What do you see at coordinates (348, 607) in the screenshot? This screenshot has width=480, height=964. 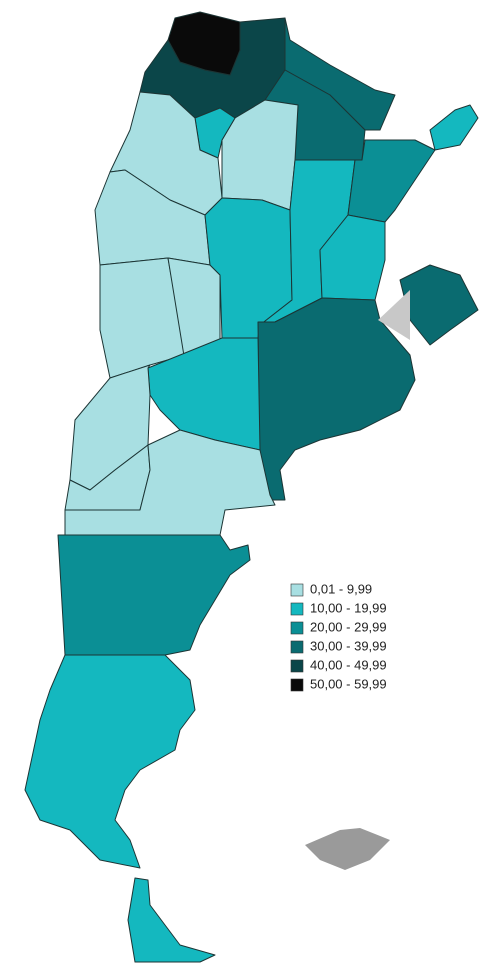 I see `legend-label: 10,00 - 19,99` at bounding box center [348, 607].